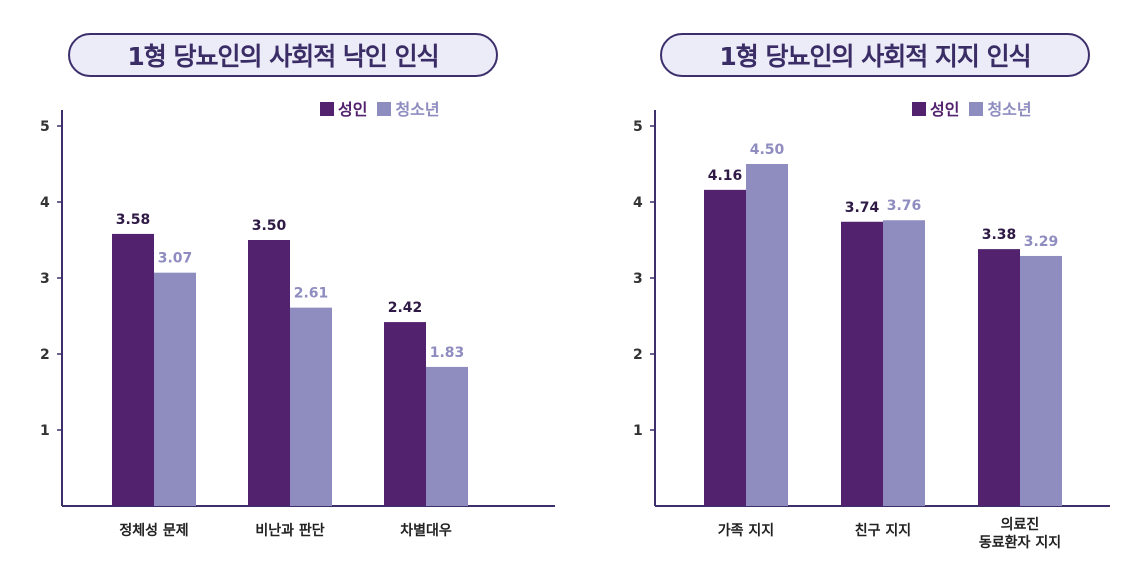 The height and width of the screenshot is (575, 1135). Describe the element at coordinates (289, 530) in the screenshot. I see `x-category-label: 비난과 판단` at that location.